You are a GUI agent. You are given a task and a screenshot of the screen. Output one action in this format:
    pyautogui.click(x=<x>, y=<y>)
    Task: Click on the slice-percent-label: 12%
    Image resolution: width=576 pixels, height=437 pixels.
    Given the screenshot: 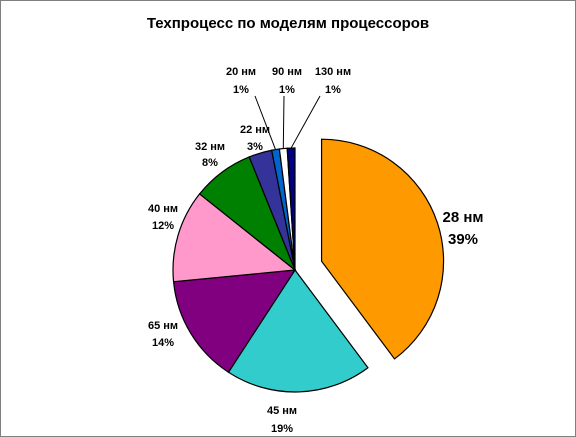 What is the action you would take?
    pyautogui.click(x=163, y=226)
    